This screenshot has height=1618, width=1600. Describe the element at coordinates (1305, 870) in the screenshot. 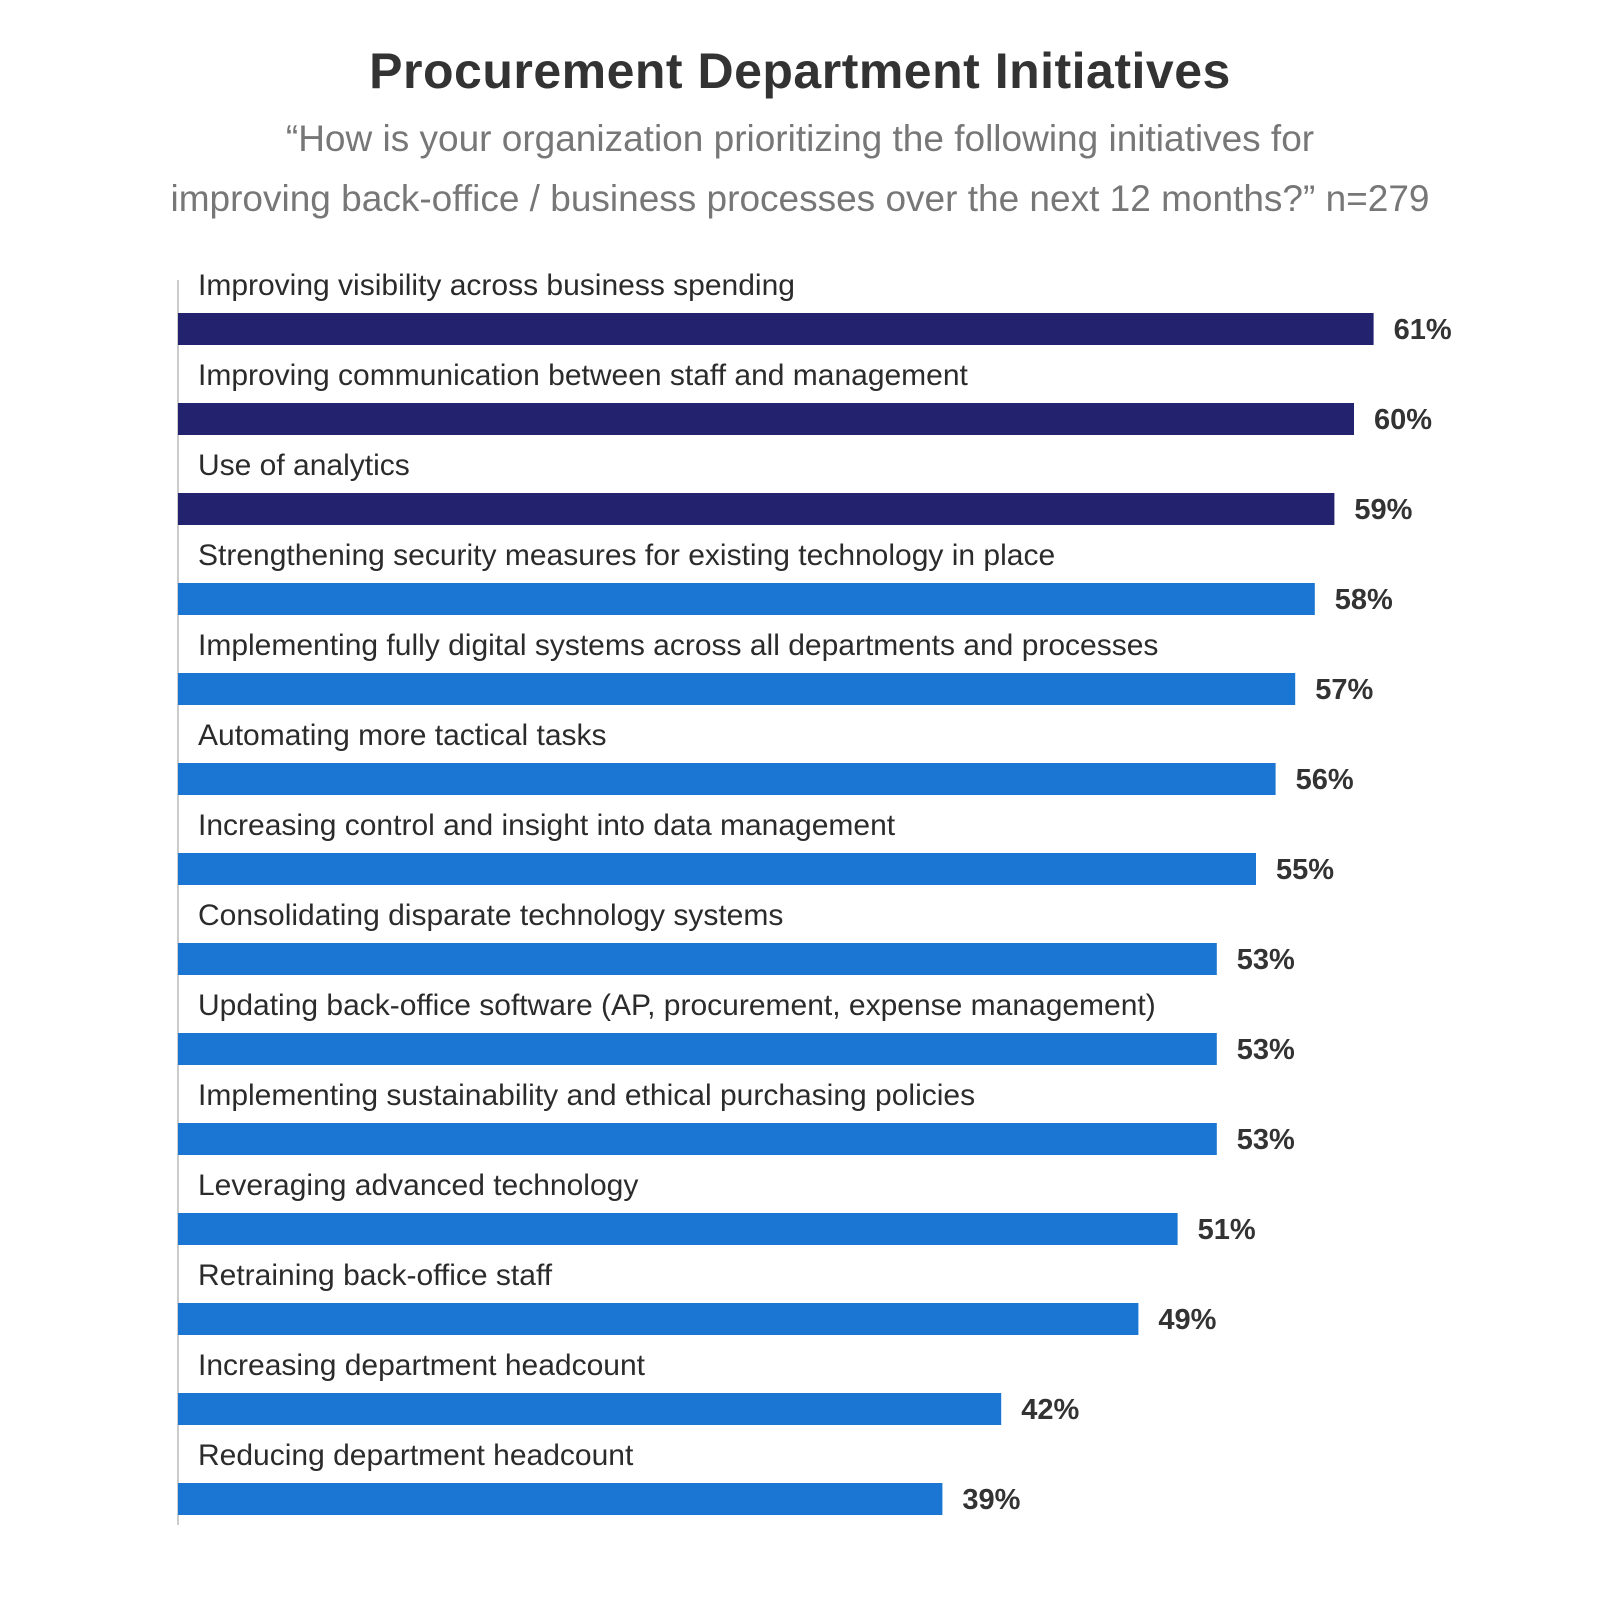

I see `value-label: 55%` at that location.